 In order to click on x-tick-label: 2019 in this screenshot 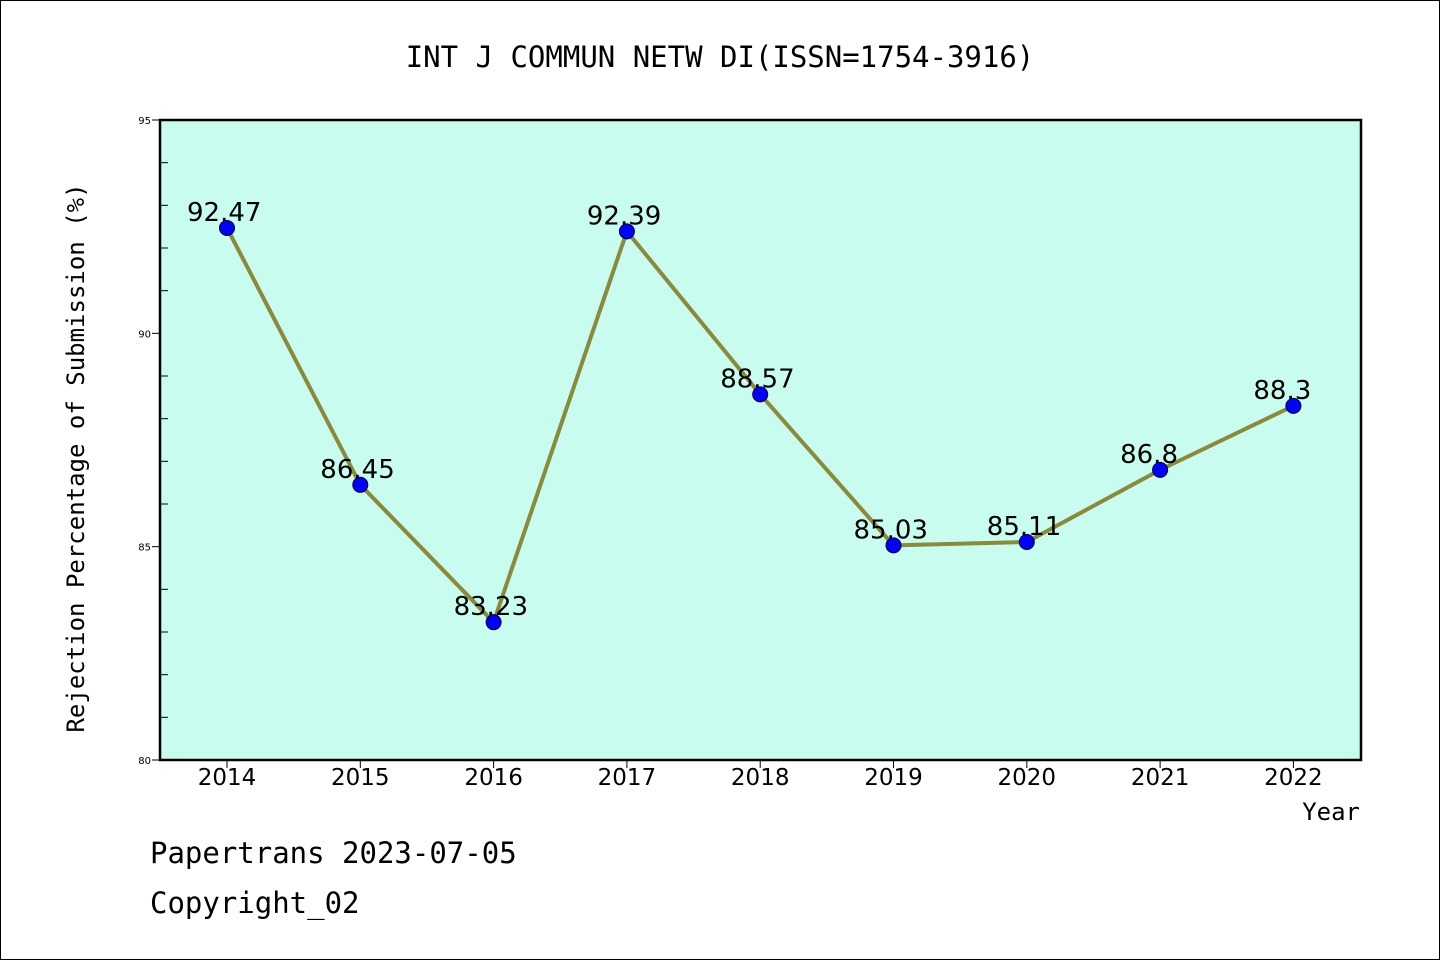, I will do `click(893, 778)`.